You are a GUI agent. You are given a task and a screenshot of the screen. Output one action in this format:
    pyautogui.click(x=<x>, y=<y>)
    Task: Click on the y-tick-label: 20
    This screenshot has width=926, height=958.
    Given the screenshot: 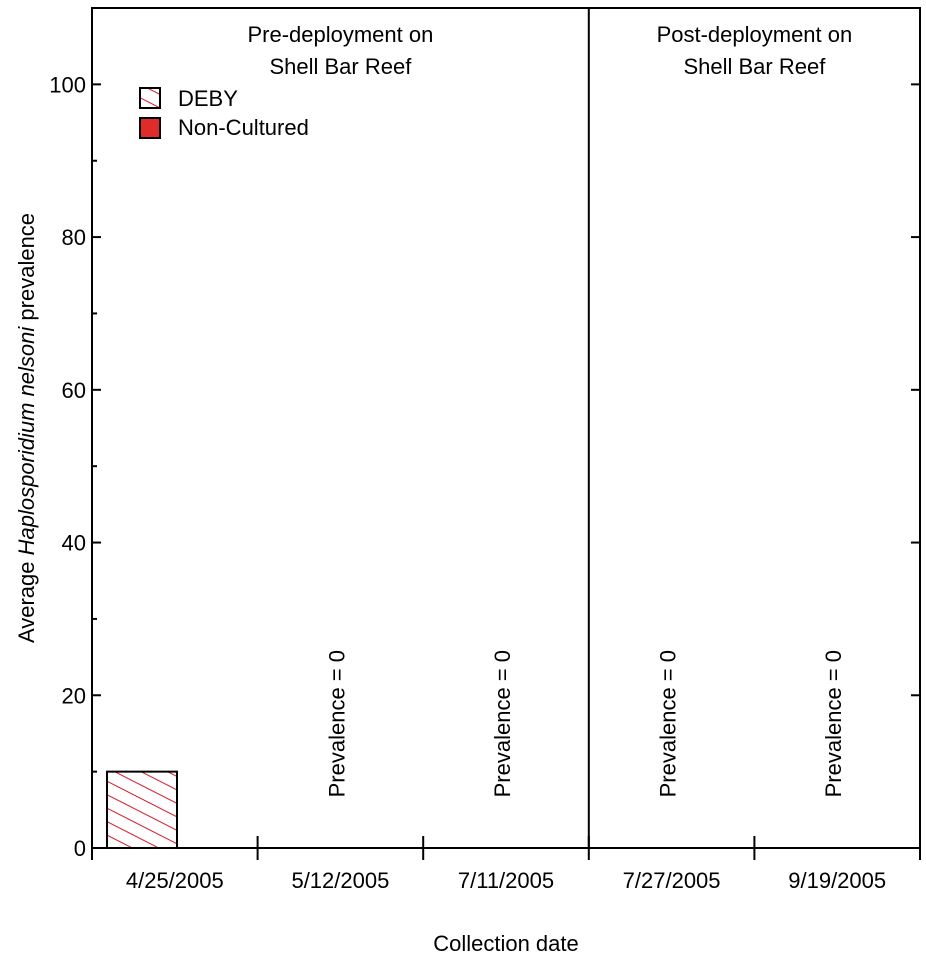 What is the action you would take?
    pyautogui.click(x=74, y=695)
    